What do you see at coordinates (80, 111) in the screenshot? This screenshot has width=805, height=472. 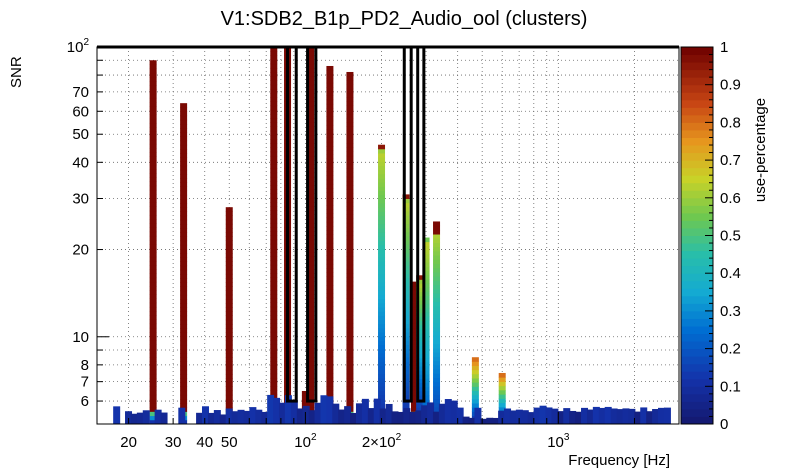 I see `y-tick-label-text: 60` at bounding box center [80, 111].